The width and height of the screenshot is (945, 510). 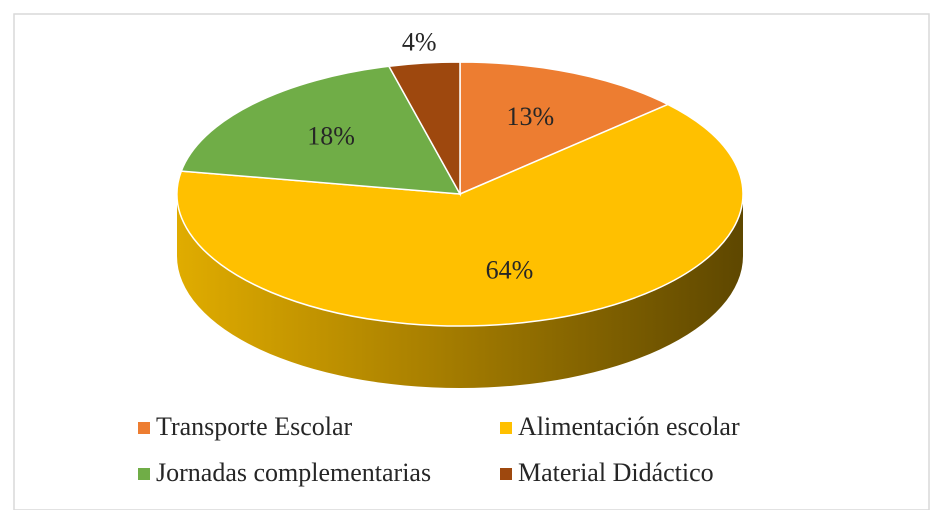 I want to click on legend-label: Jornadas complementarias, so click(x=293, y=472).